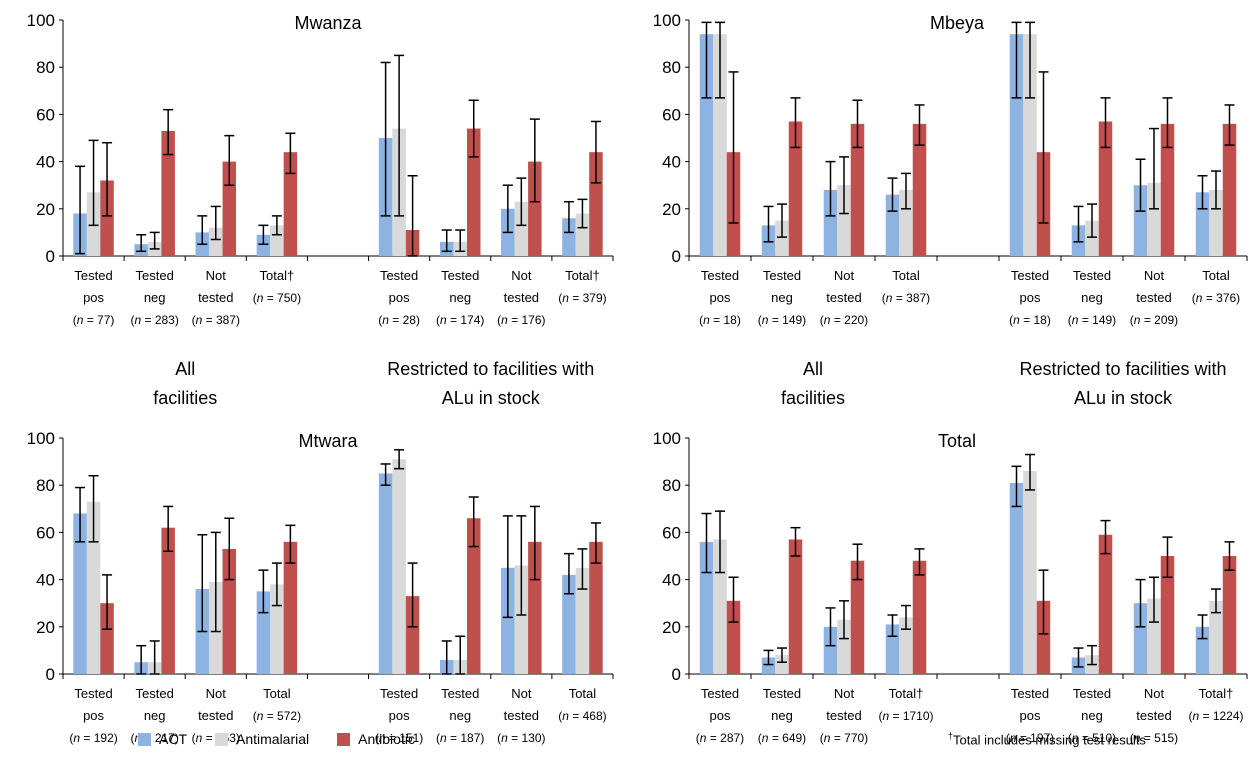 Image resolution: width=1258 pixels, height=780 pixels. Describe the element at coordinates (957, 441) in the screenshot. I see `panel-title: Total` at that location.